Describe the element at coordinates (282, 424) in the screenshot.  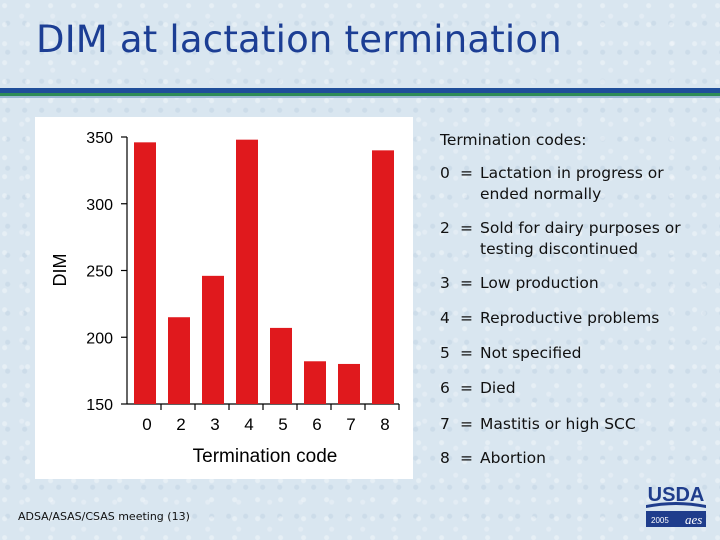
I see `x-tick-label: 5` at that location.